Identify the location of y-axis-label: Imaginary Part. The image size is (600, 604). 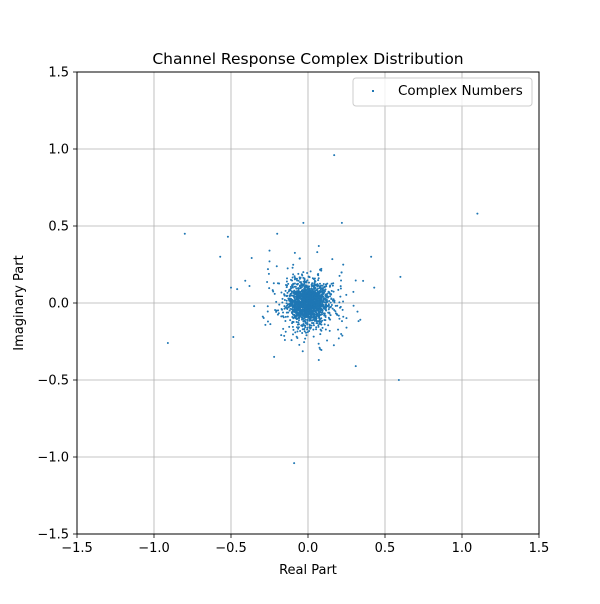
(19, 302).